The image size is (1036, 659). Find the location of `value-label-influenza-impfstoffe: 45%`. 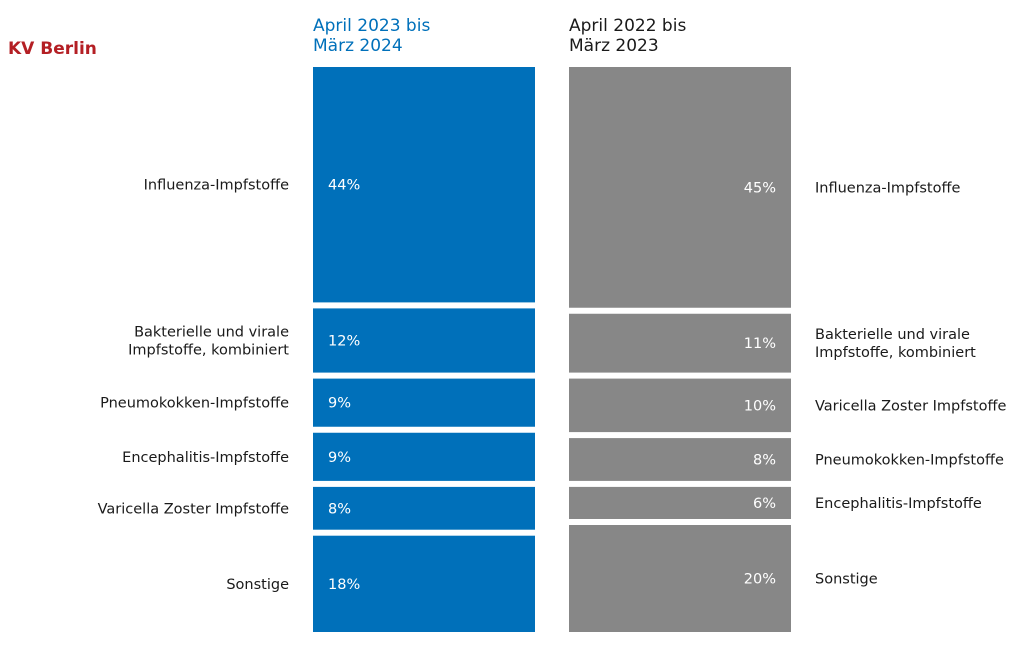

value-label-influenza-impfstoffe: 45% is located at coordinates (760, 188).